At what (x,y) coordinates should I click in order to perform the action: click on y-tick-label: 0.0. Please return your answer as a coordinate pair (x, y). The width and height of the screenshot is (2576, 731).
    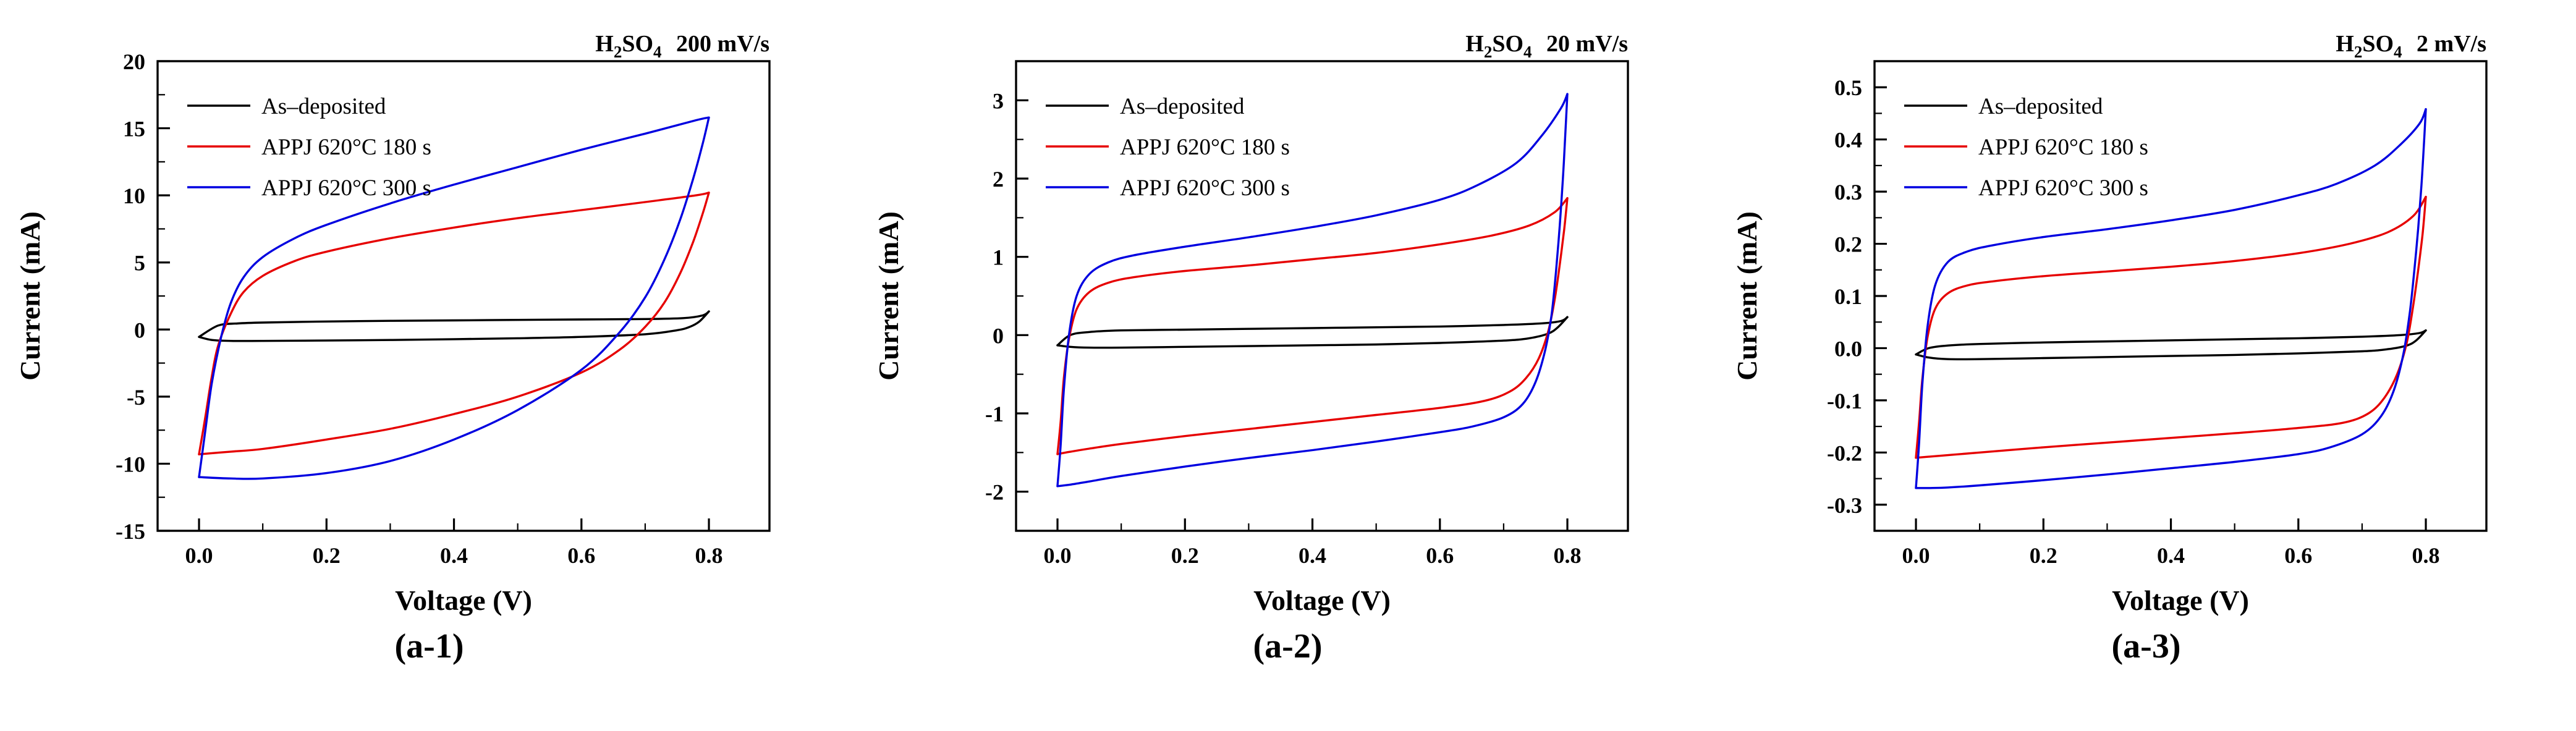
    Looking at the image, I should click on (1848, 348).